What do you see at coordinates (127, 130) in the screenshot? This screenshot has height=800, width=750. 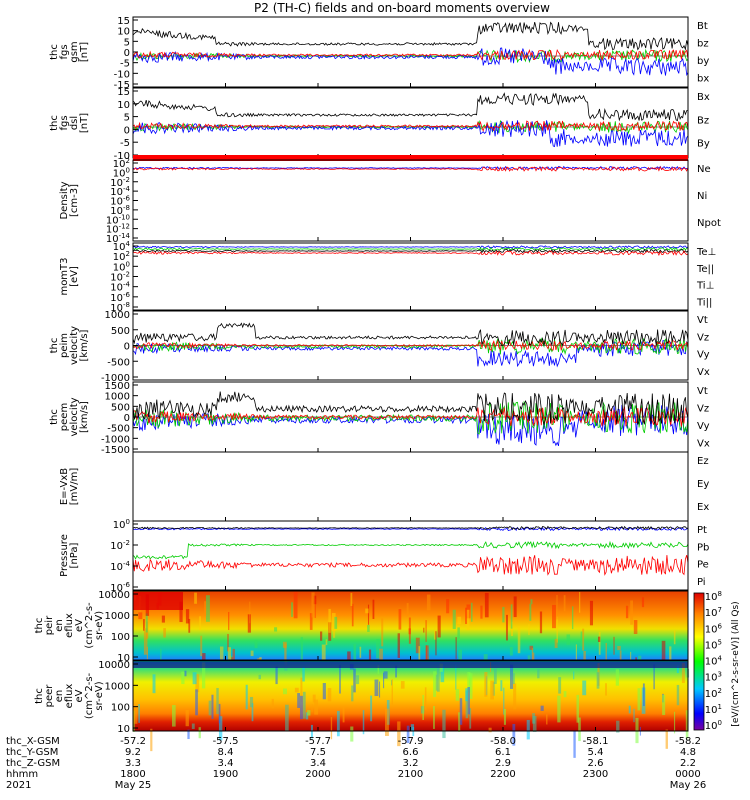 I see `y-tick-label: 0` at bounding box center [127, 130].